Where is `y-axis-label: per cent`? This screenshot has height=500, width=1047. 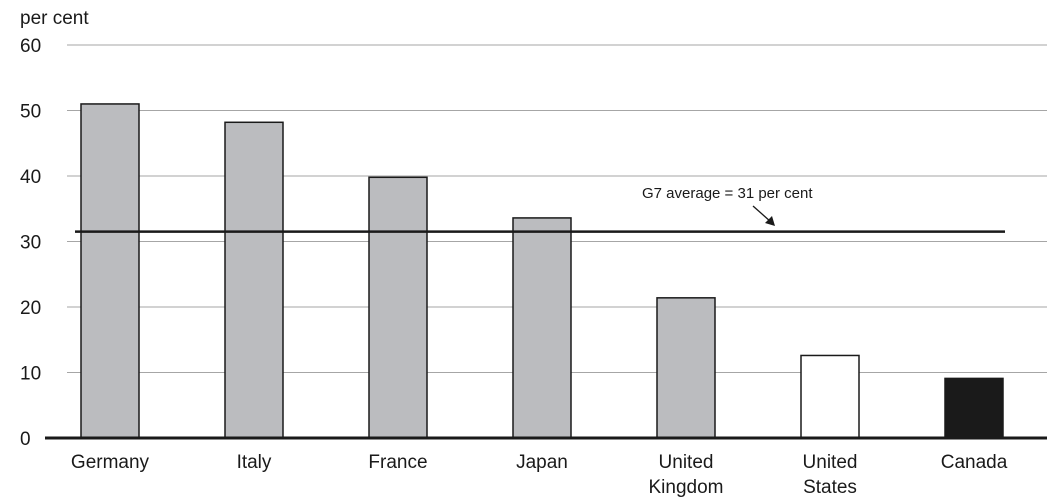 y-axis-label: per cent is located at coordinates (54, 18).